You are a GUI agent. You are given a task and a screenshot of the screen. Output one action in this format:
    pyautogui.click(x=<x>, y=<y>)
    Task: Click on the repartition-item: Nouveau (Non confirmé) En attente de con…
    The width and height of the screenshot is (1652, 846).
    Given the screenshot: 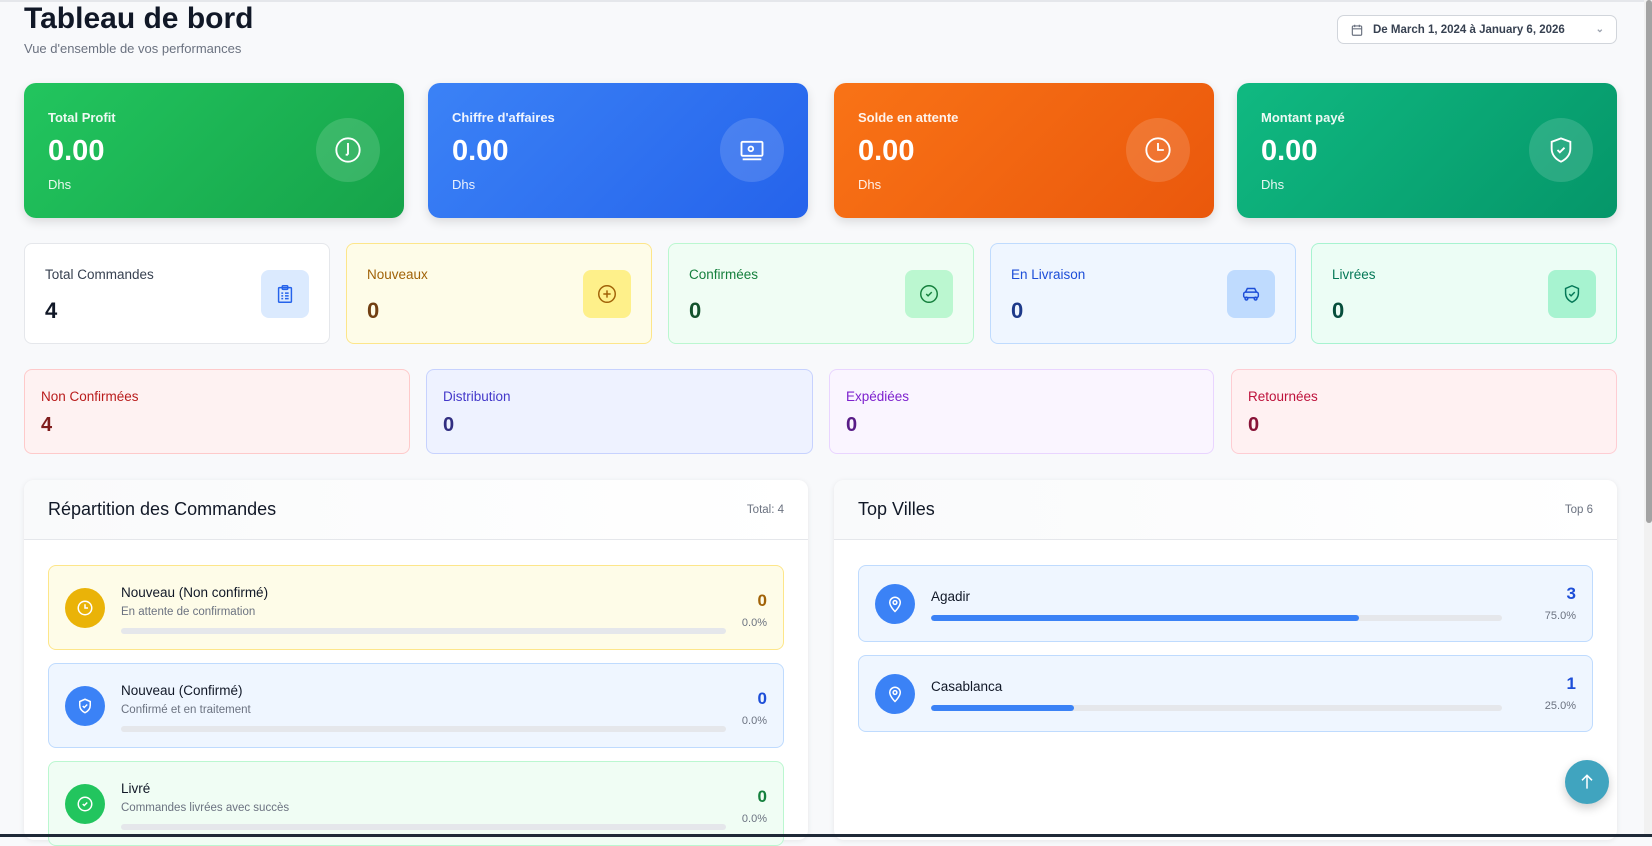 What is the action you would take?
    pyautogui.click(x=416, y=607)
    